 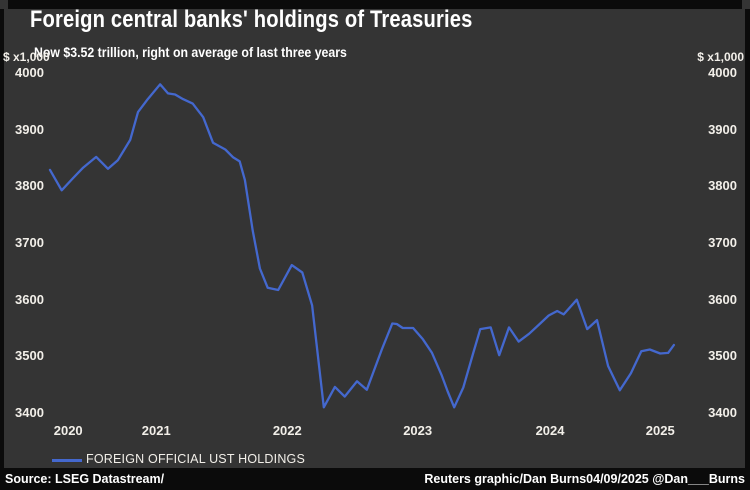 I want to click on x-tick-label: 2021, so click(x=156, y=430).